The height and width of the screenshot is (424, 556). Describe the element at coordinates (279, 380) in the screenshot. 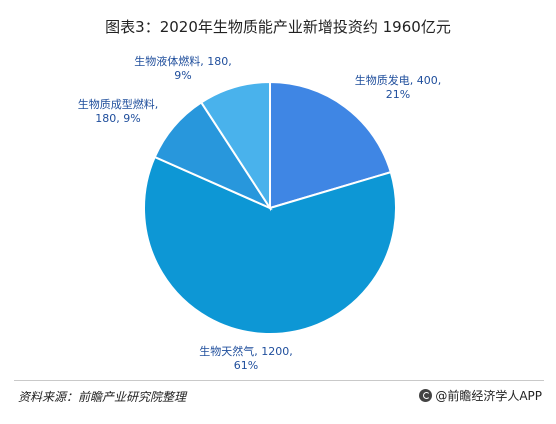

I see `footer-divider` at that location.